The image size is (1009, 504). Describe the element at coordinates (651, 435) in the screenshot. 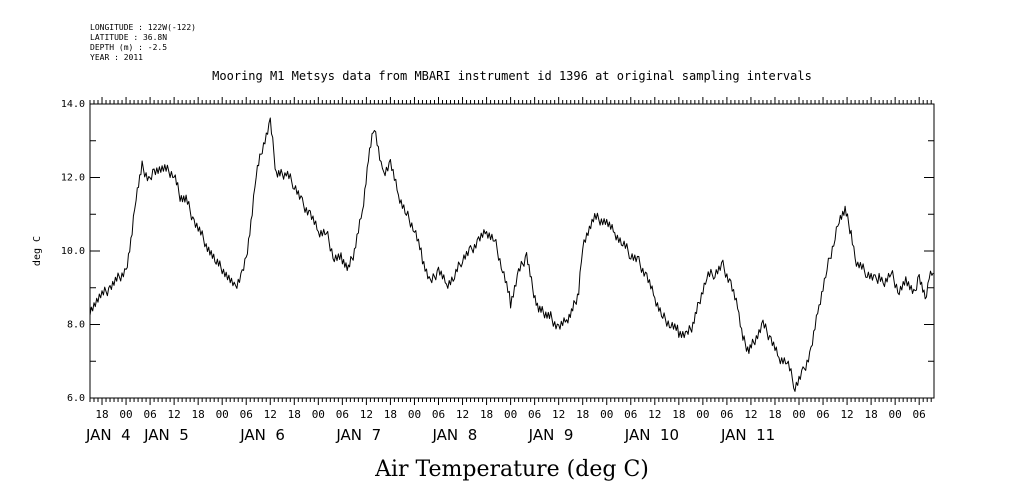

I see `x-day-label: JAN 10` at that location.